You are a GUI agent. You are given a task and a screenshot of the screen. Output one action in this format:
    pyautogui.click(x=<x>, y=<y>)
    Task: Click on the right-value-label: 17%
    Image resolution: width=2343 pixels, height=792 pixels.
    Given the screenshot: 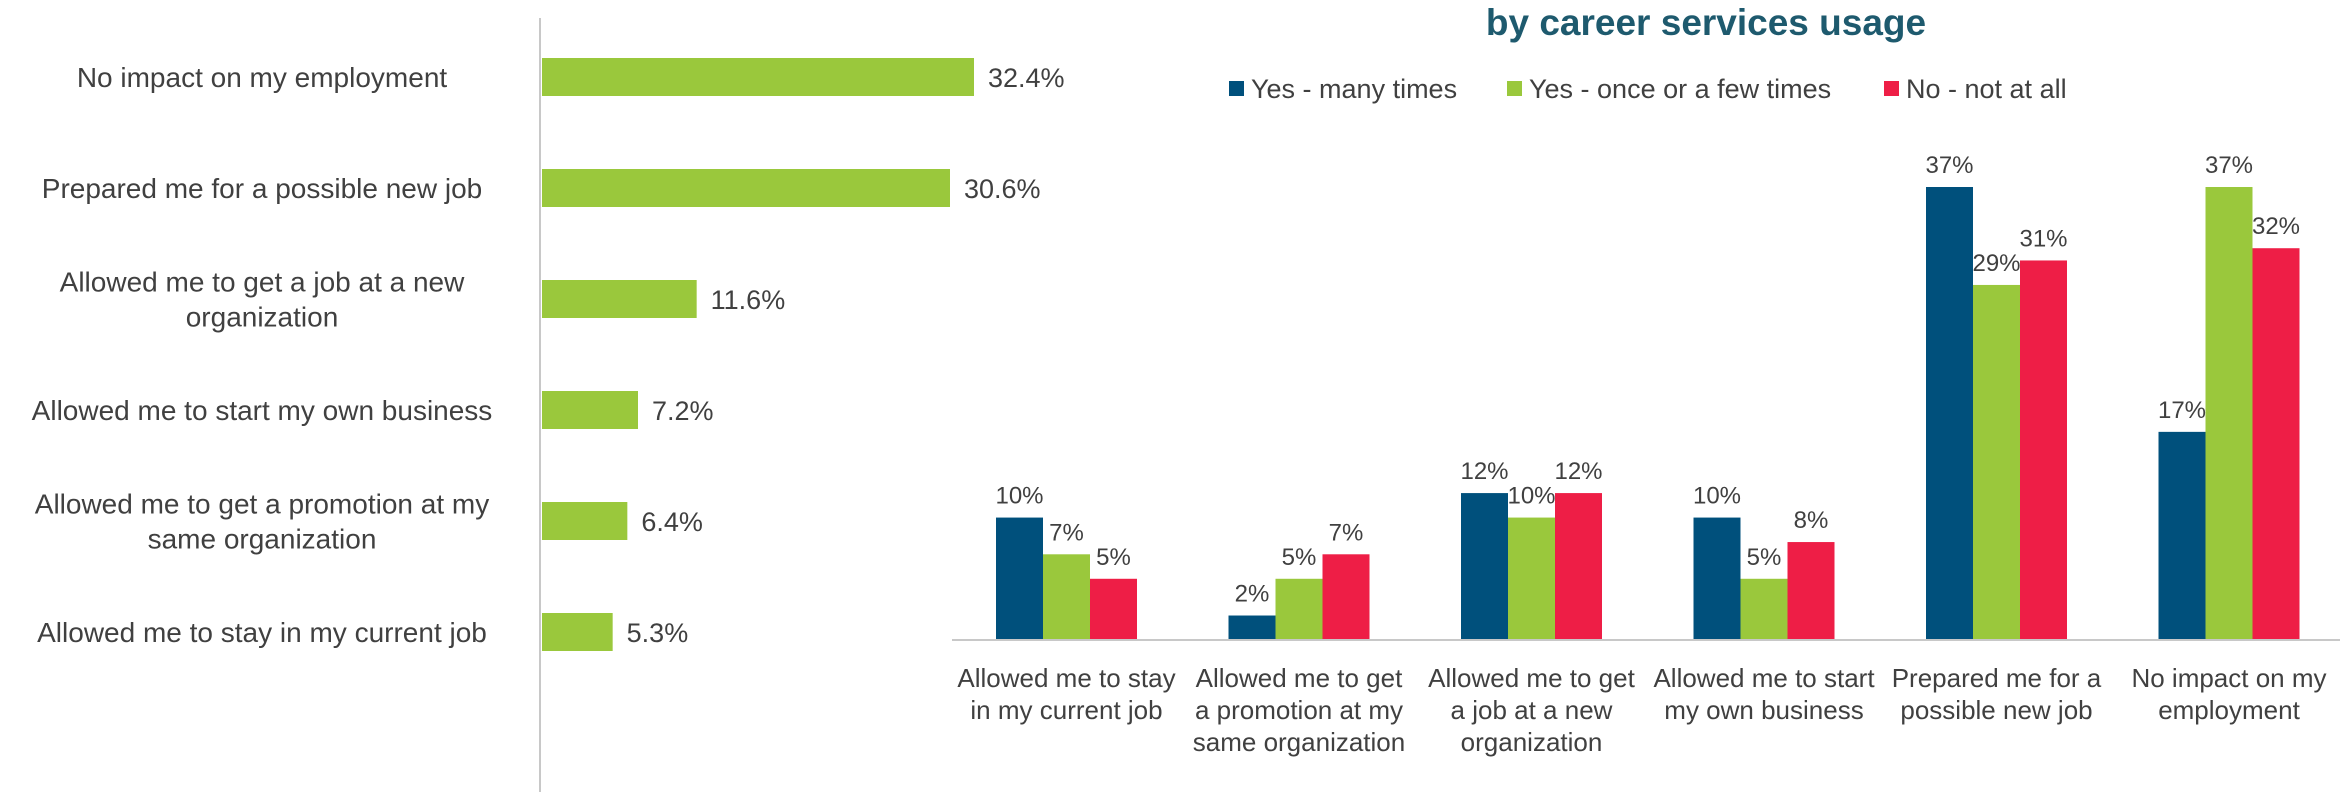 What is the action you would take?
    pyautogui.click(x=2182, y=410)
    